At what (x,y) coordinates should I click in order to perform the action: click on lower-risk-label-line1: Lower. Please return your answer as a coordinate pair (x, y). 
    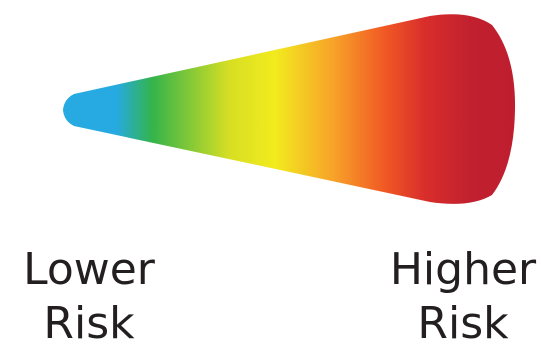
    Looking at the image, I should click on (89, 269).